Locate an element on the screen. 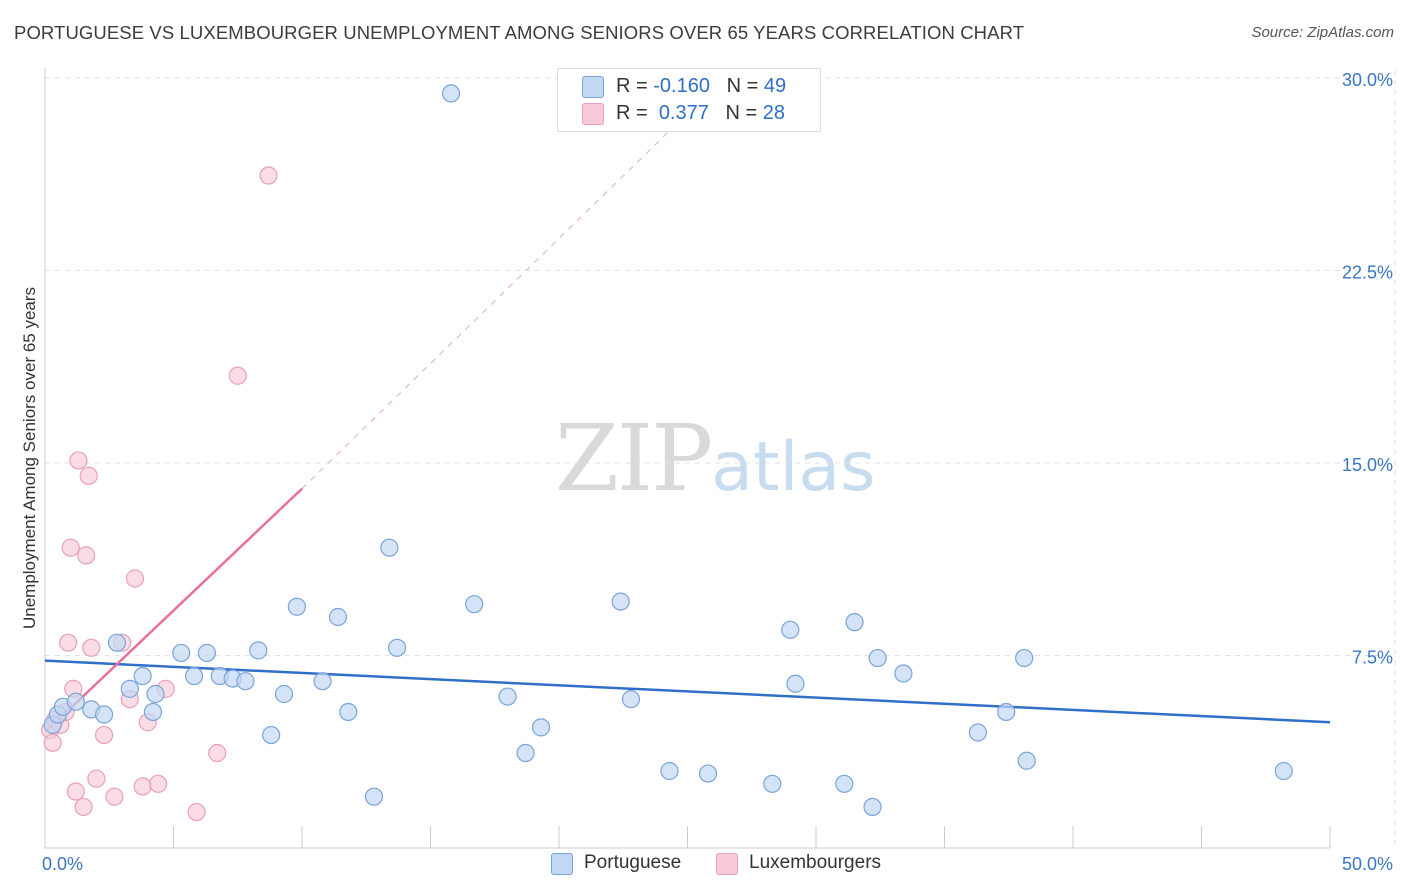 The height and width of the screenshot is (892, 1406). legend-n-value: 49 is located at coordinates (775, 86).